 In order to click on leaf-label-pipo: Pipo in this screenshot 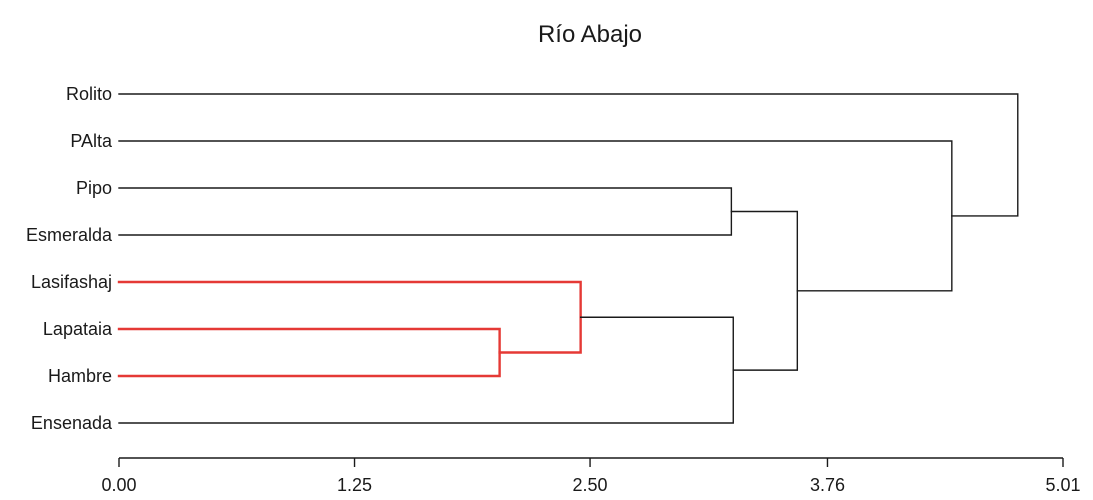, I will do `click(94, 188)`.